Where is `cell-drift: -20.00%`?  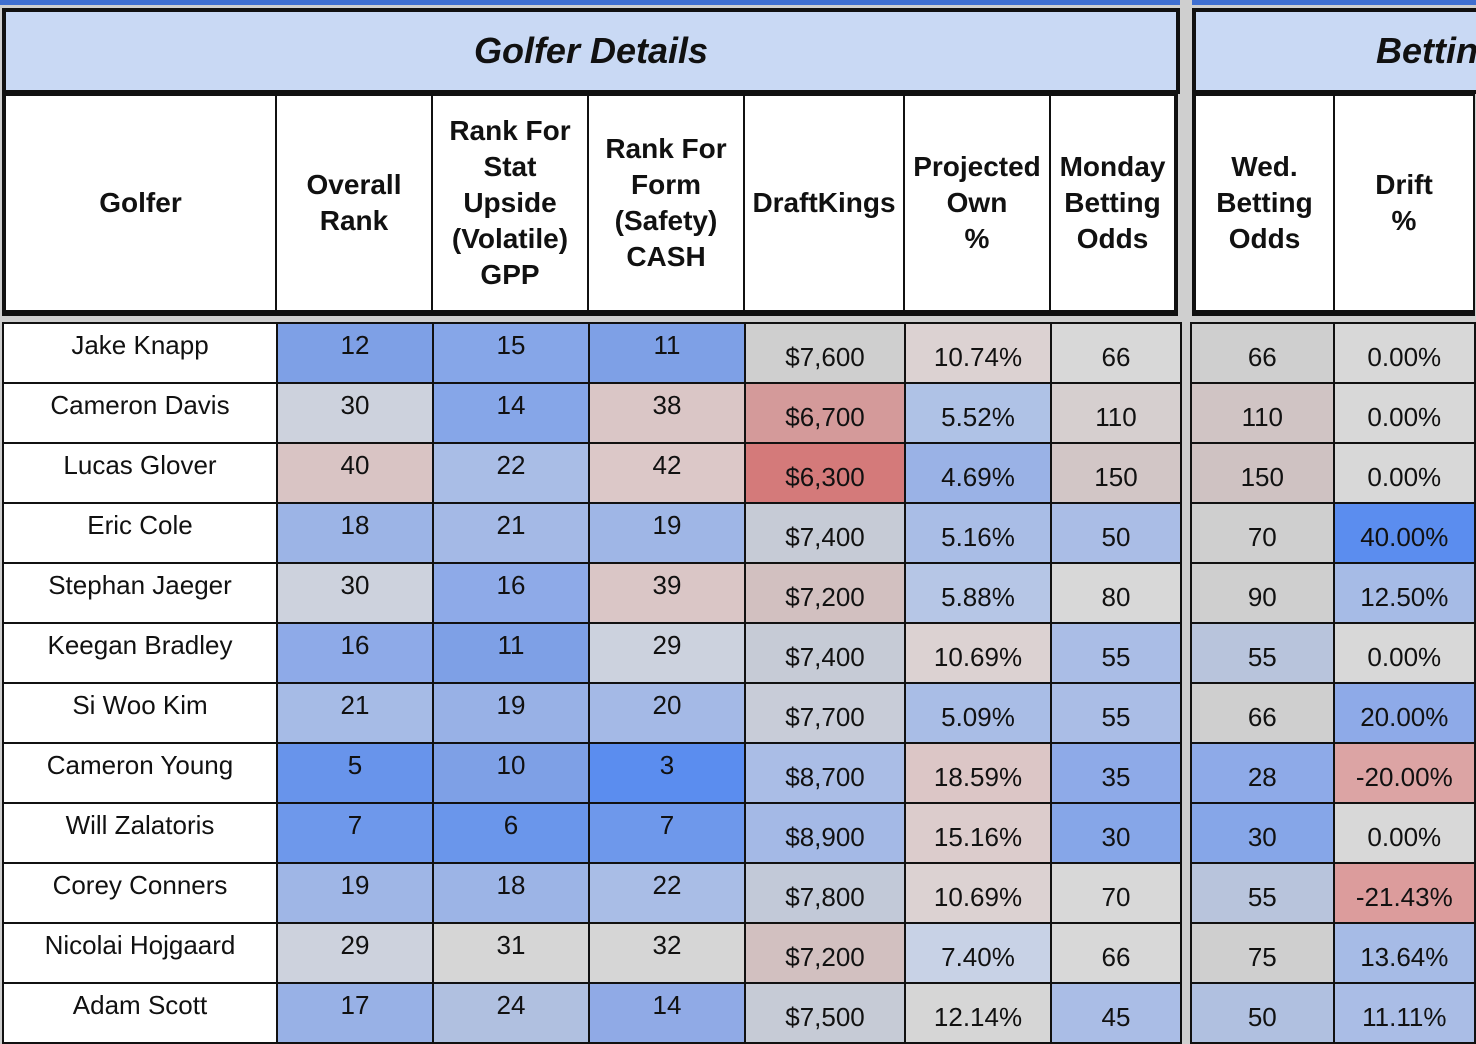
cell-drift: -20.00% is located at coordinates (1404, 773).